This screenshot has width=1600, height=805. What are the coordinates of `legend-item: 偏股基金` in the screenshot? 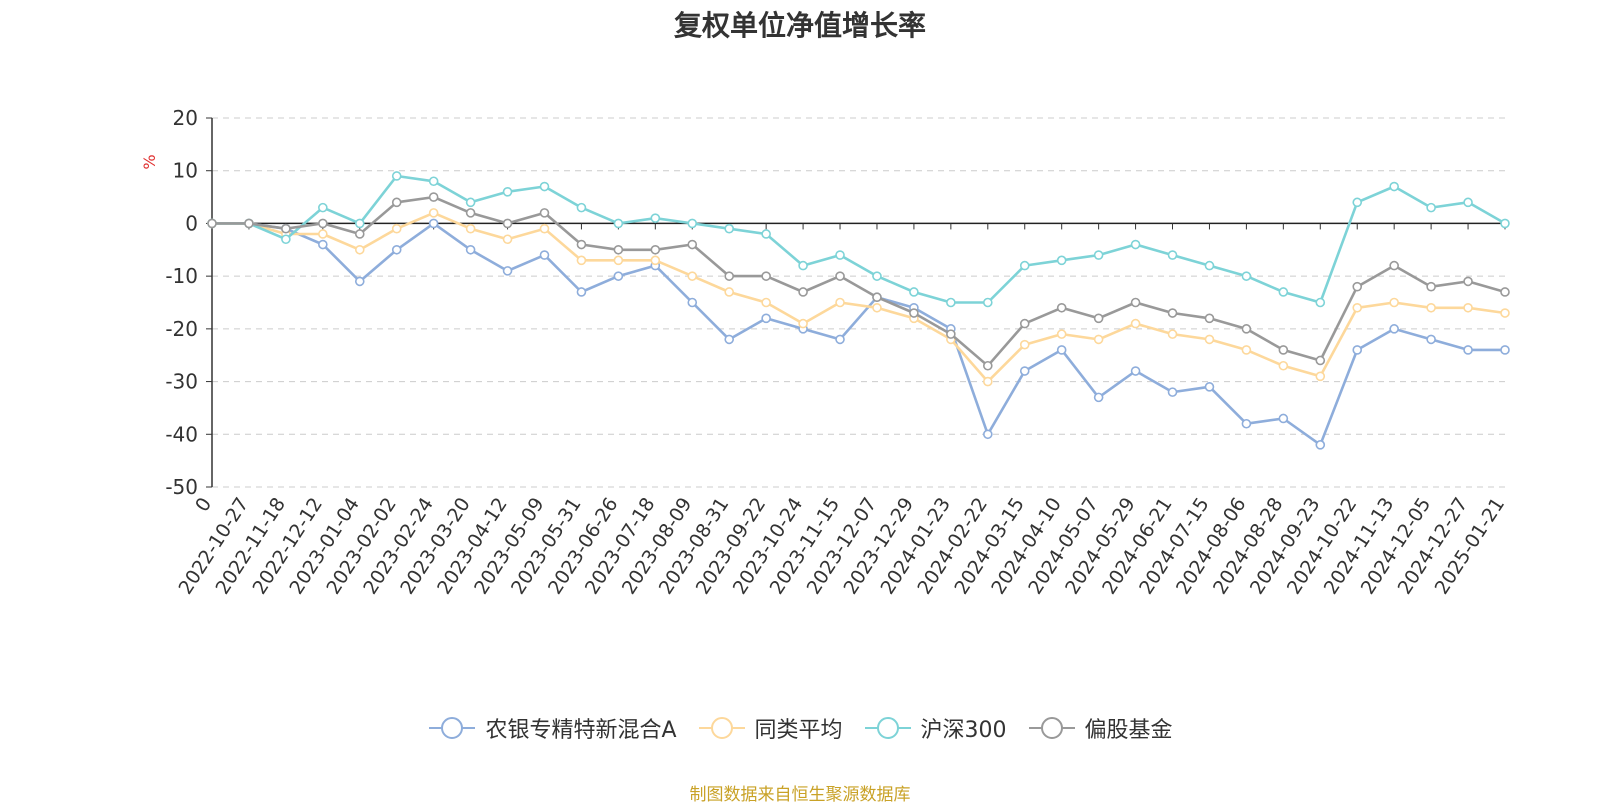 It's located at (1100, 728).